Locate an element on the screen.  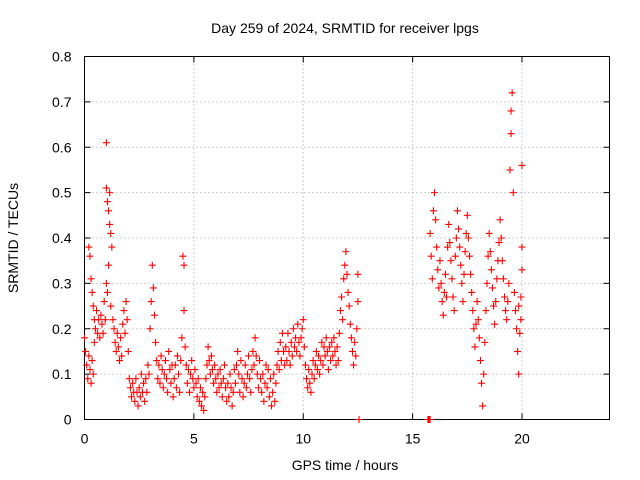
y-tick-labels: 0 0.1 0.2 0.3 0.4 0.5 0.6 0.7 0.8 is located at coordinates (62, 238).